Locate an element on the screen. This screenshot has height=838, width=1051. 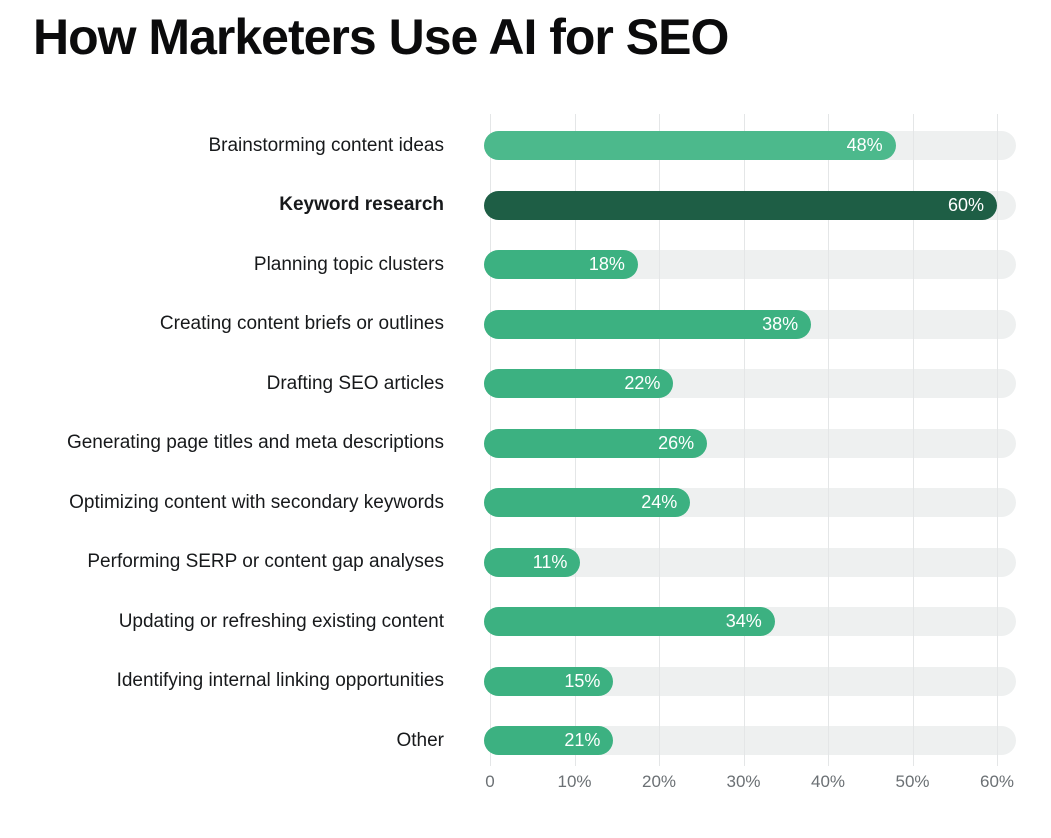
x-tick-label: 30% is located at coordinates (743, 781).